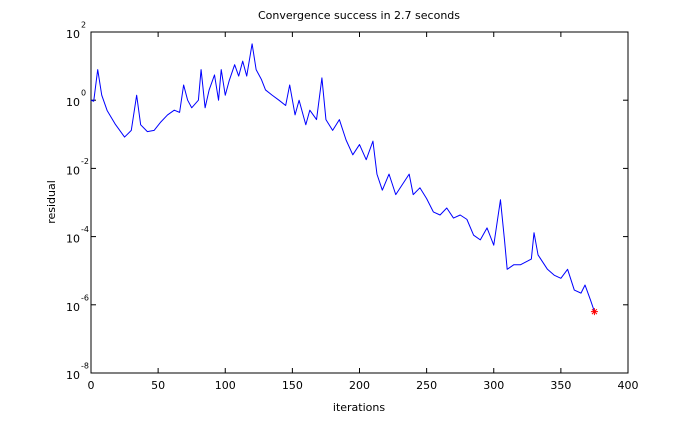 The height and width of the screenshot is (421, 694). I want to click on y-tick-exponent: -2, so click(85, 161).